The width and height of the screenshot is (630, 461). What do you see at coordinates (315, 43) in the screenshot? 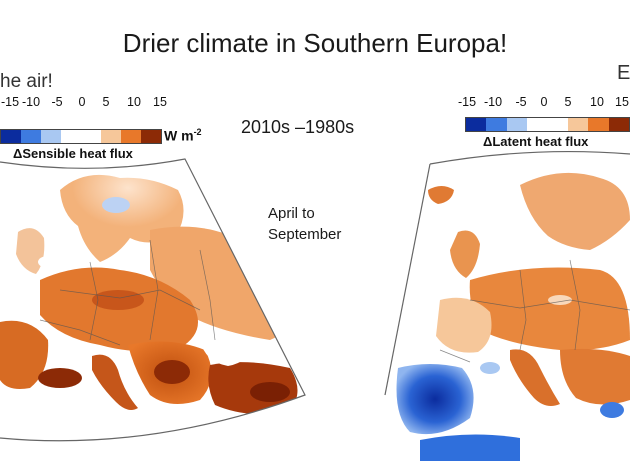
I see `slide-title: Drier climate in Southern Europa!` at bounding box center [315, 43].